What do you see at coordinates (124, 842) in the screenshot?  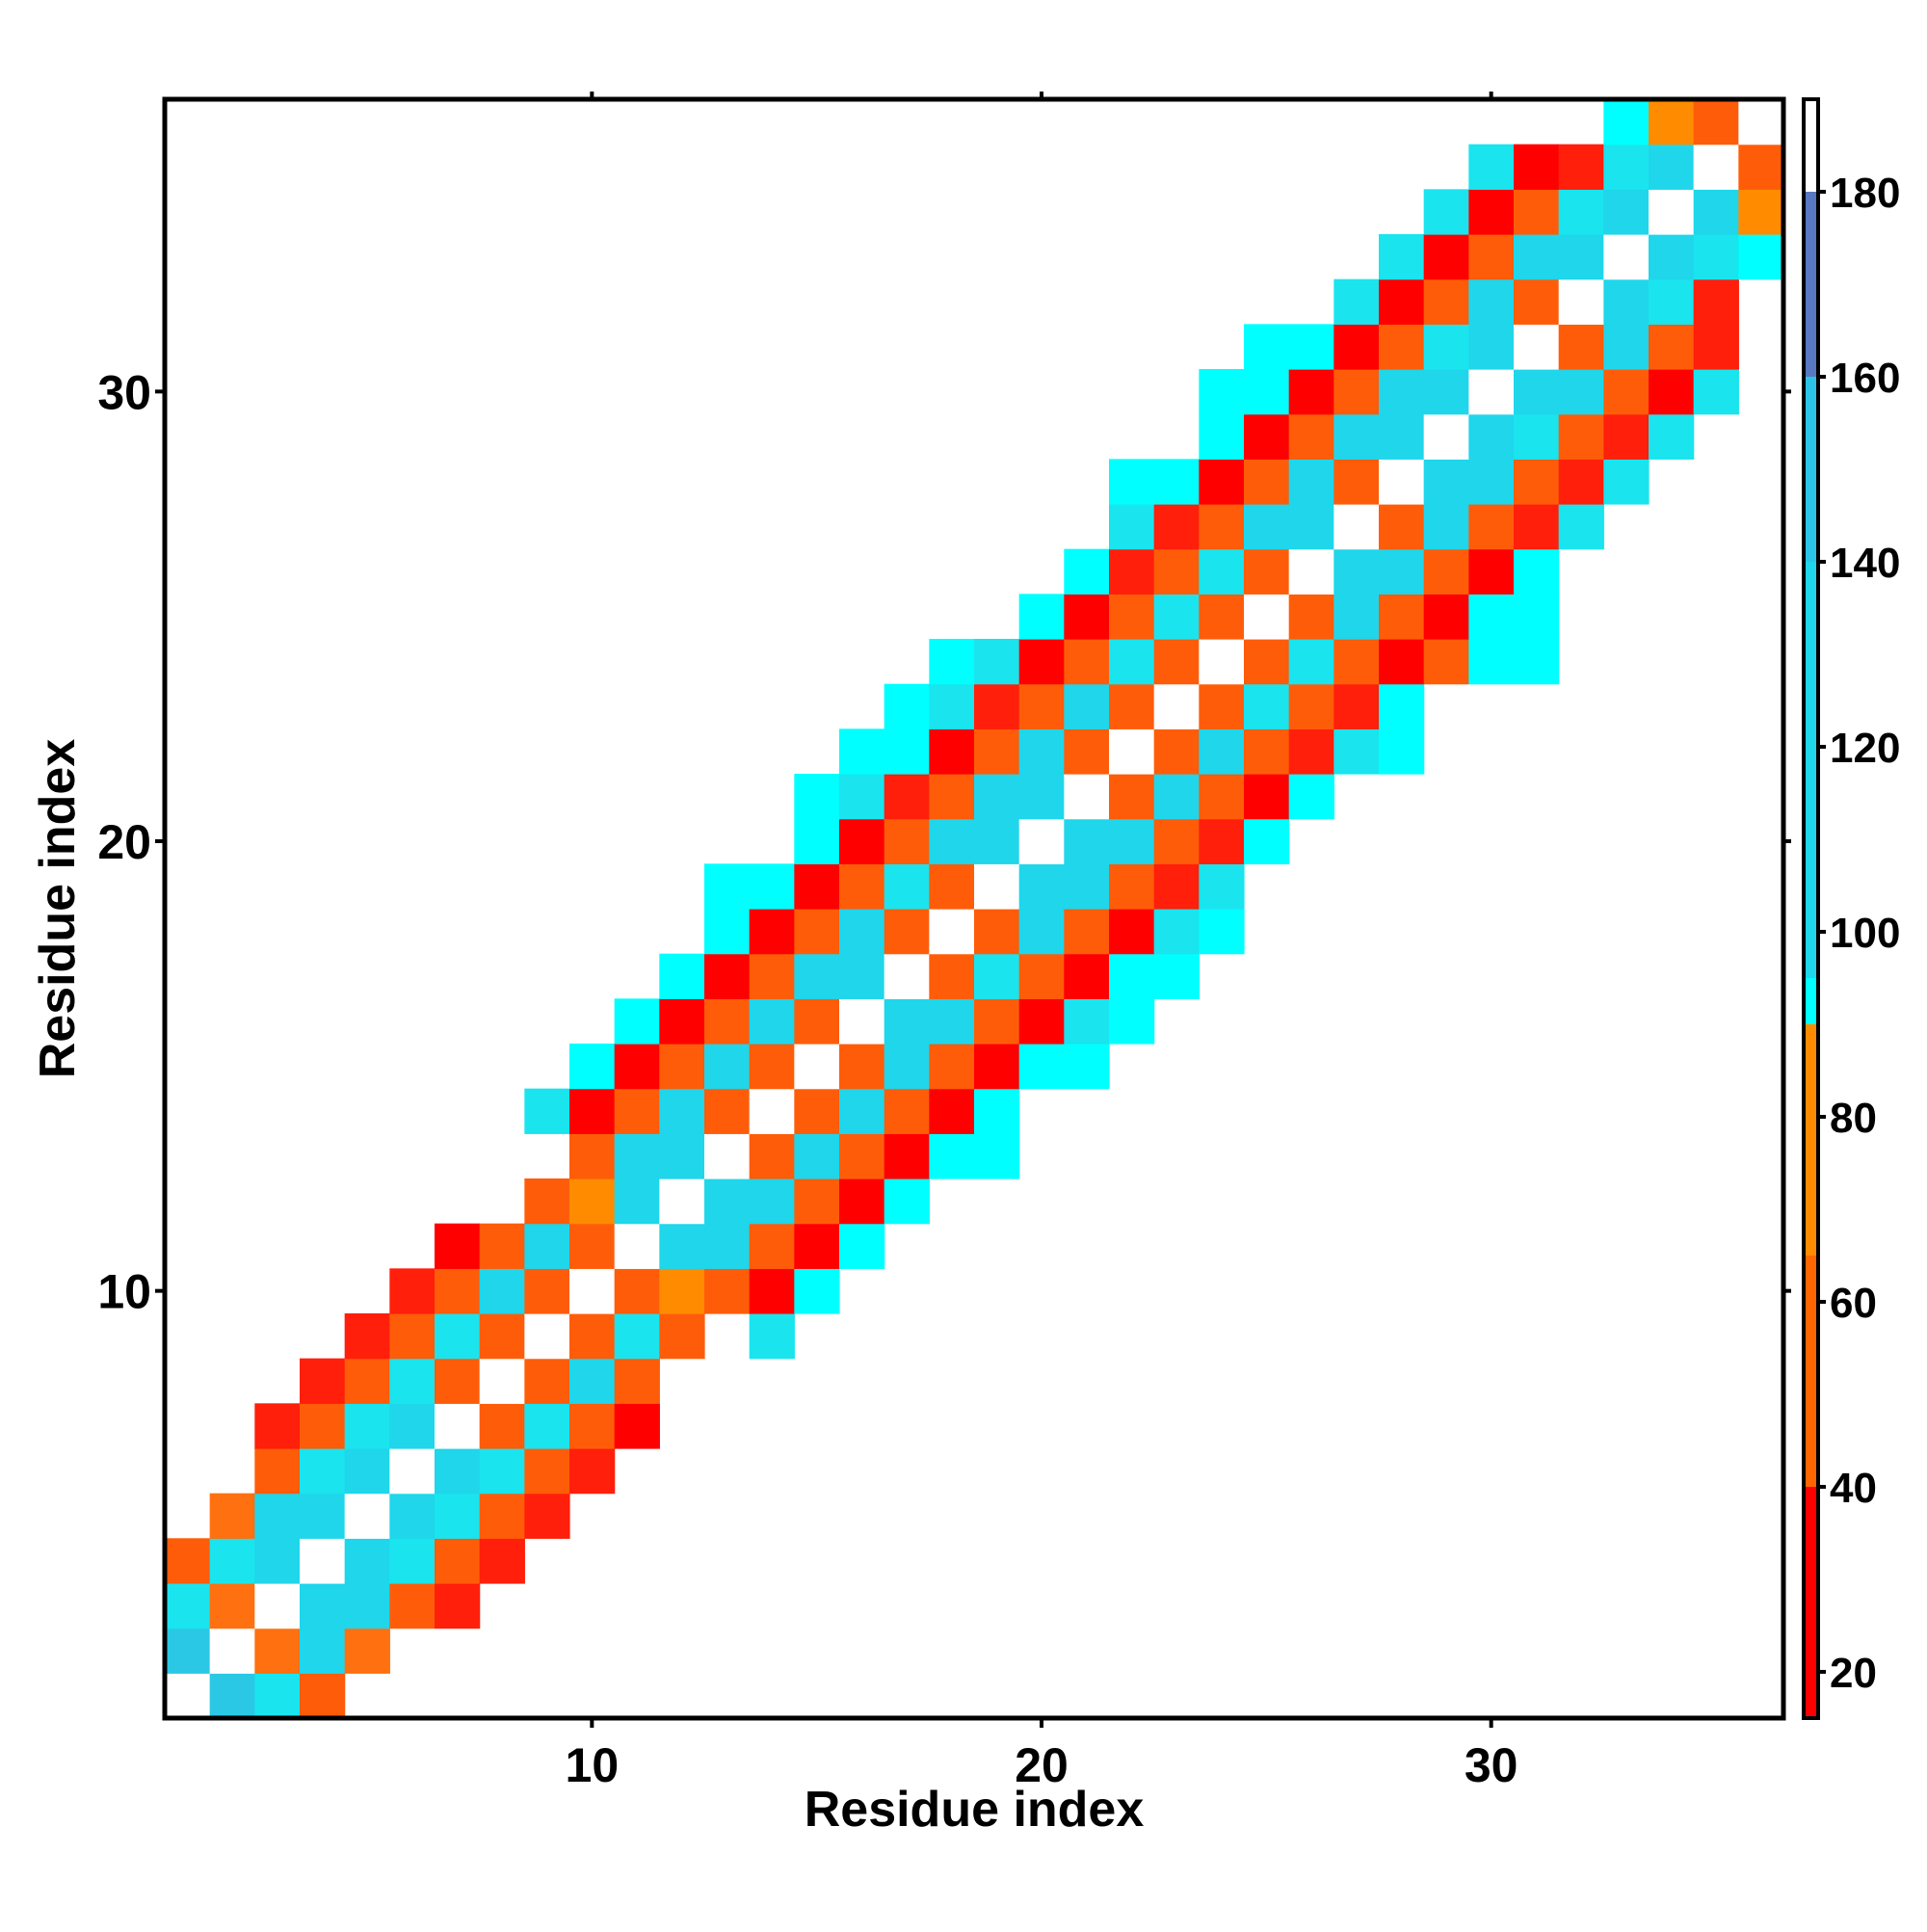 I see `y-tick-label: 20` at bounding box center [124, 842].